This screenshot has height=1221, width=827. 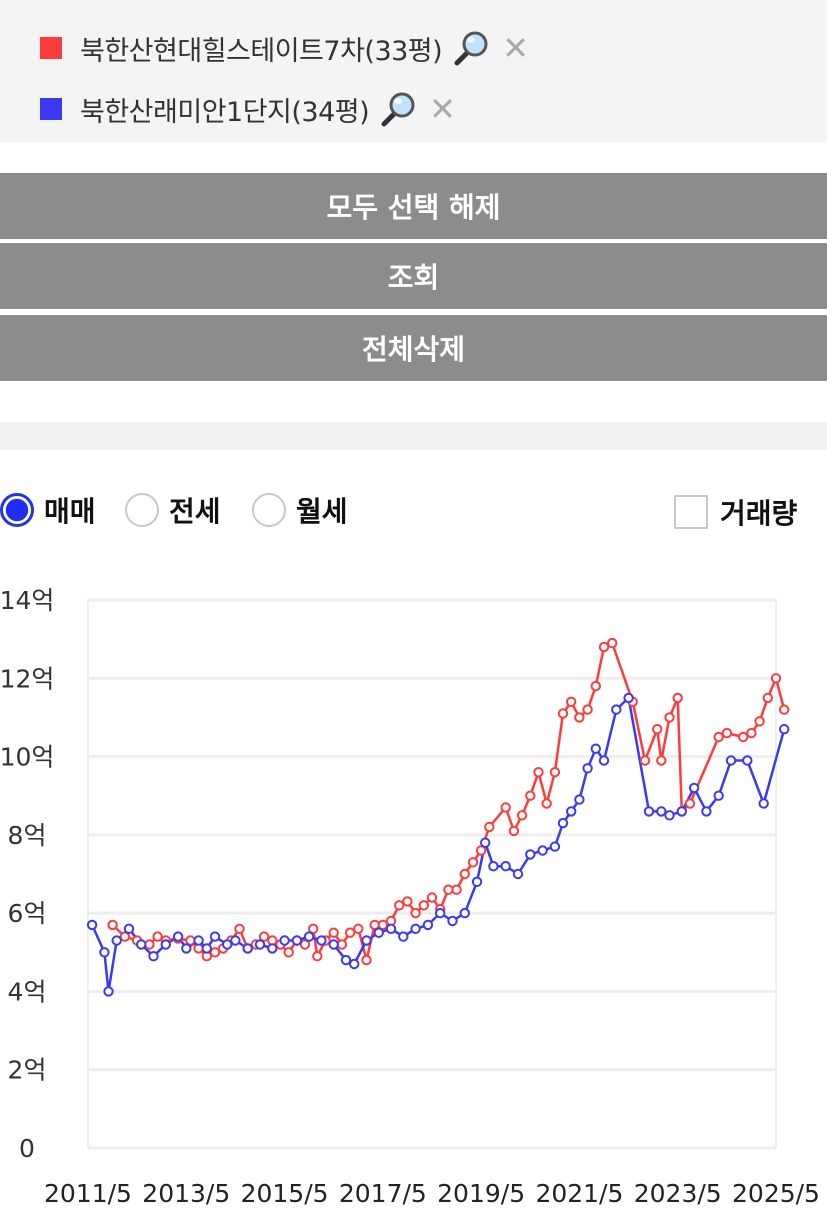 I want to click on deselect-all-button: 모두 선택 해제, so click(x=413, y=206).